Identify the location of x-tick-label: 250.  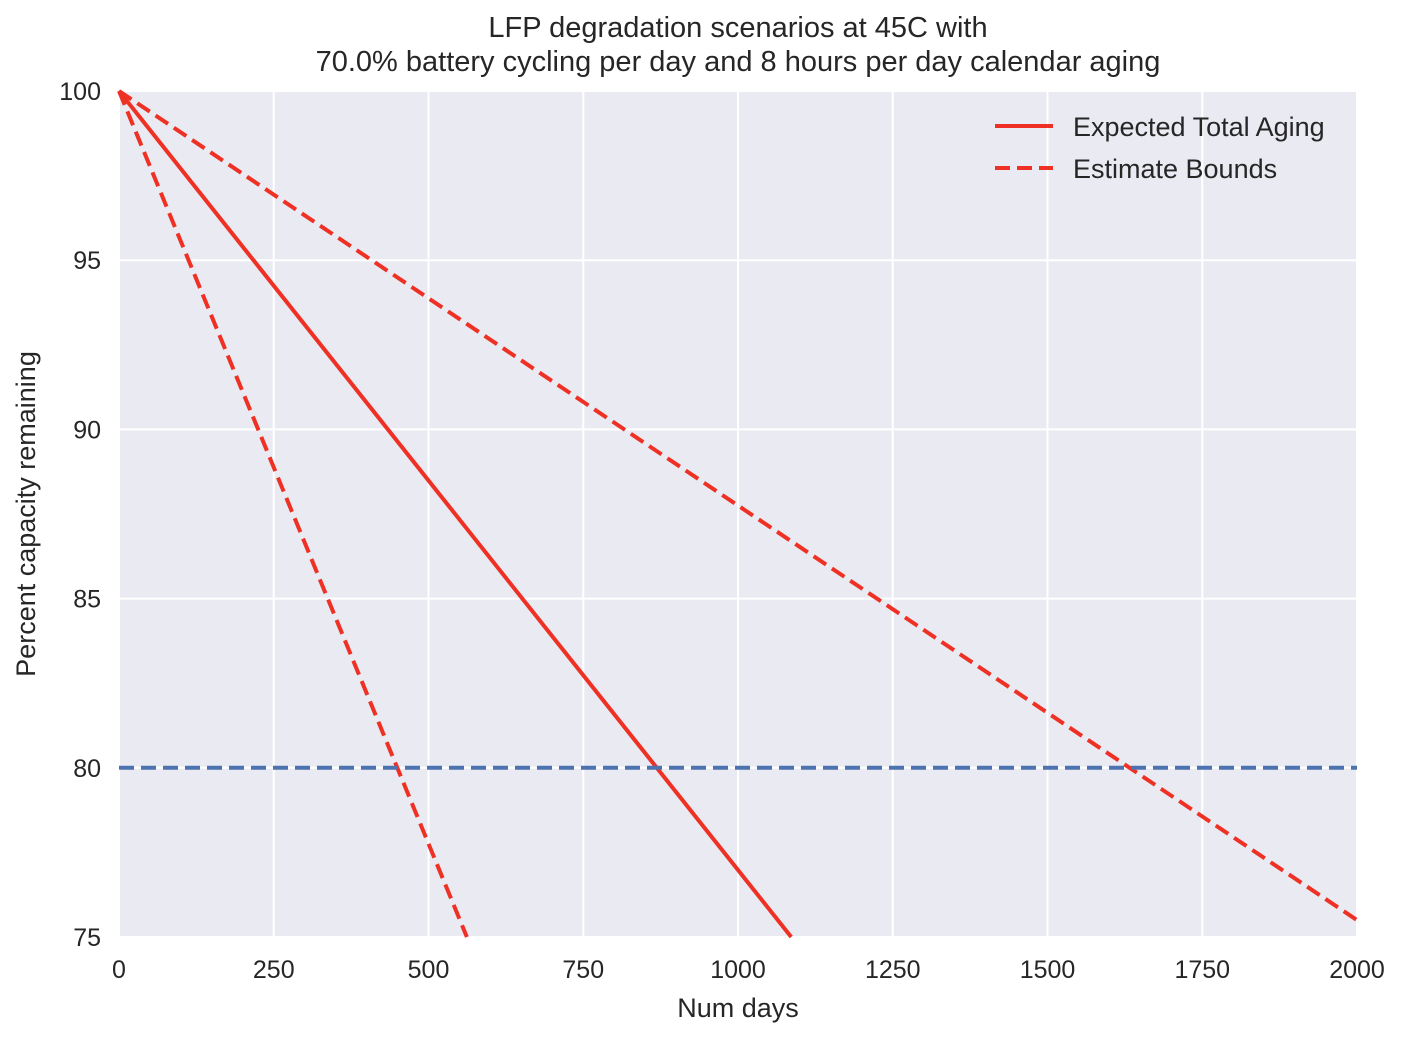
(274, 970).